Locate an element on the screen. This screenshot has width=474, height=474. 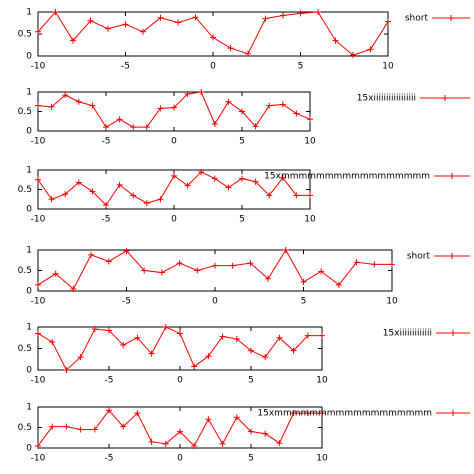
legend-marker is located at coordinates (452, 256).